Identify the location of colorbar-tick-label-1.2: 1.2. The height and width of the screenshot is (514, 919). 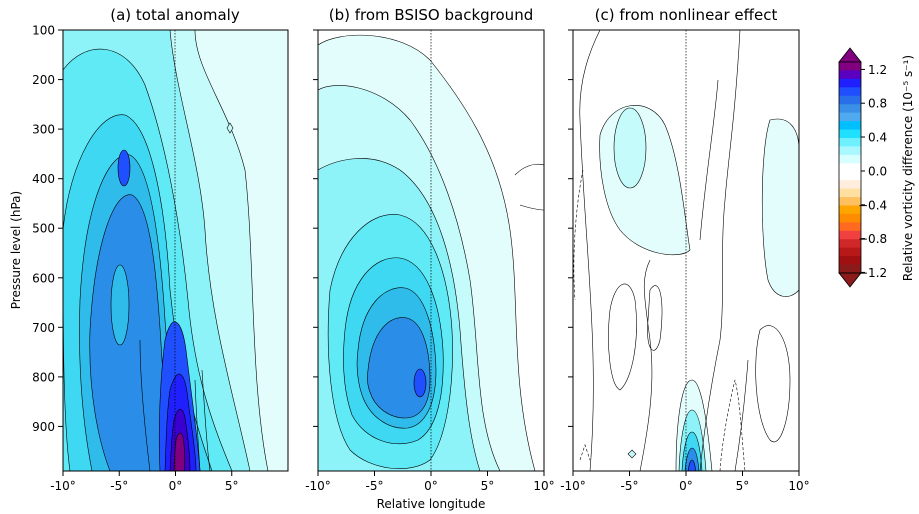
(877, 70).